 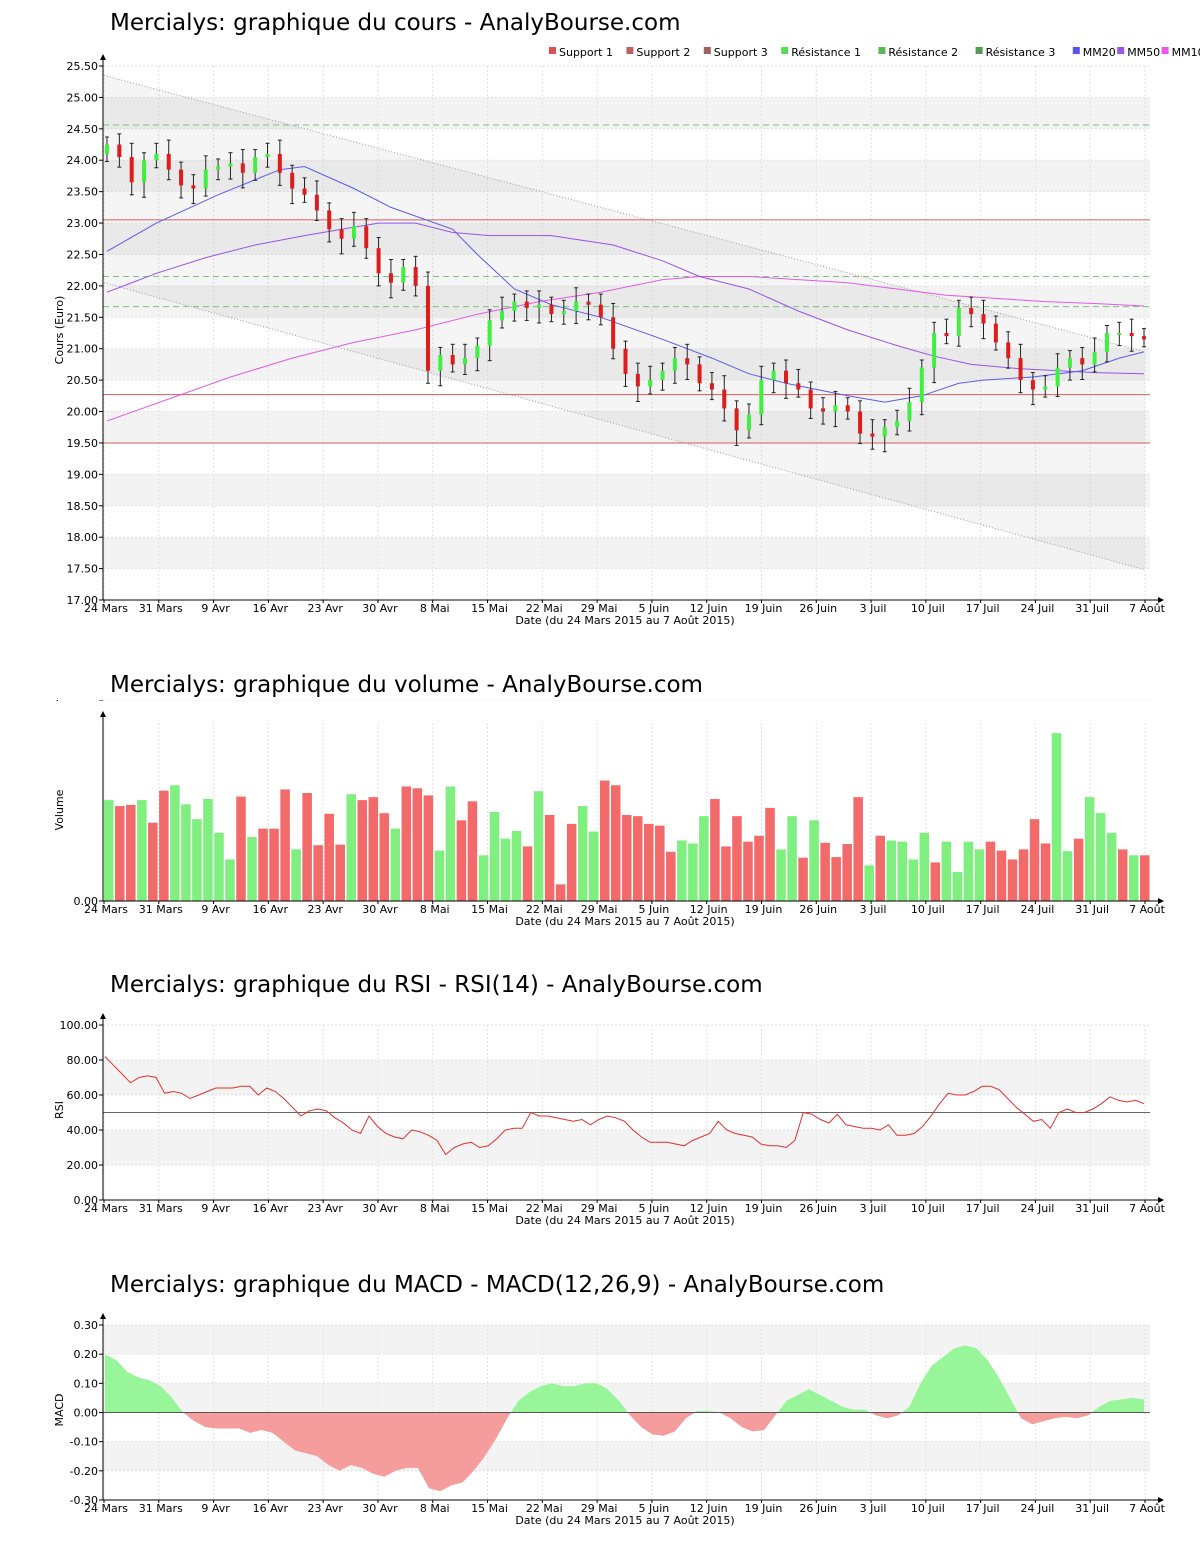 I want to click on price-x-tick-label: 17 Juil, so click(x=983, y=608).